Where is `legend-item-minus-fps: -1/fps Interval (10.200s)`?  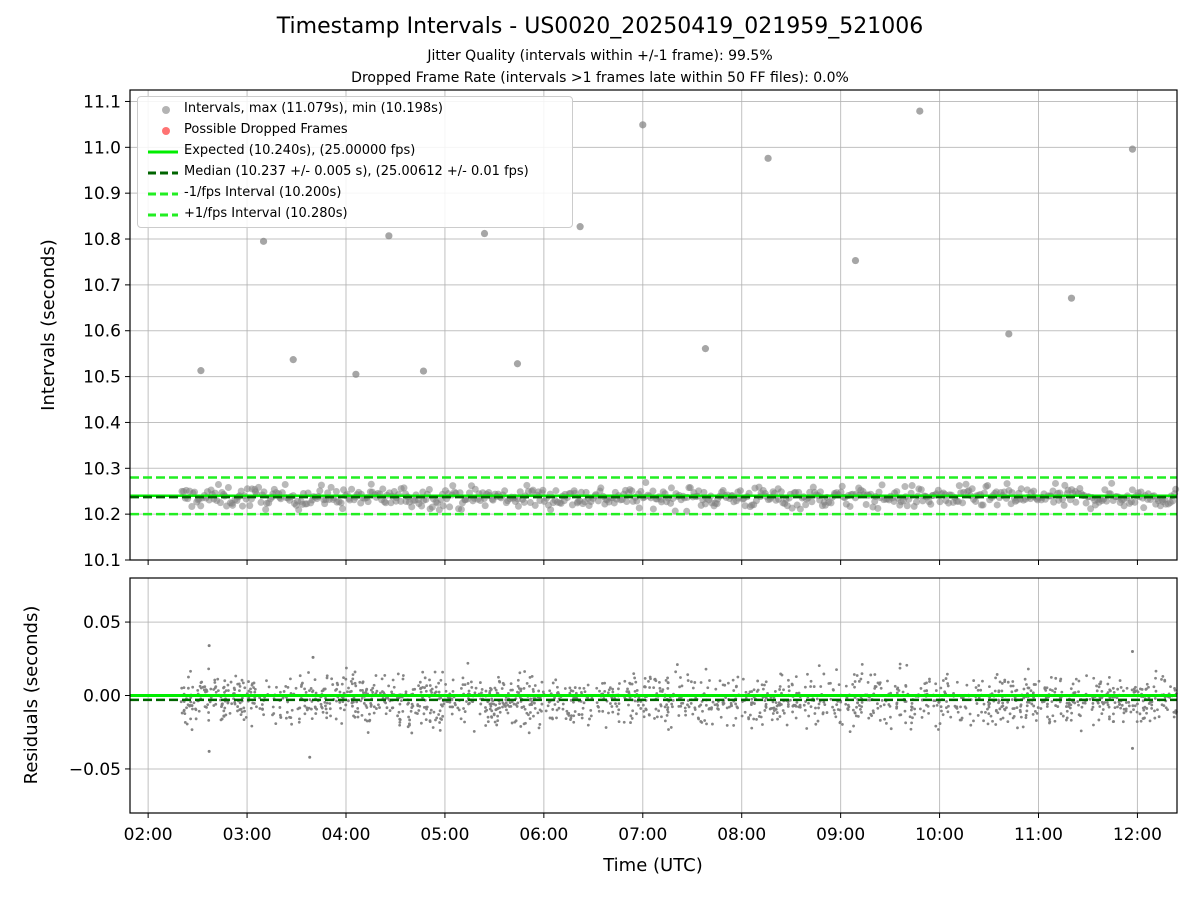
legend-item-minus-fps: -1/fps Interval (10.200s) is located at coordinates (355, 193).